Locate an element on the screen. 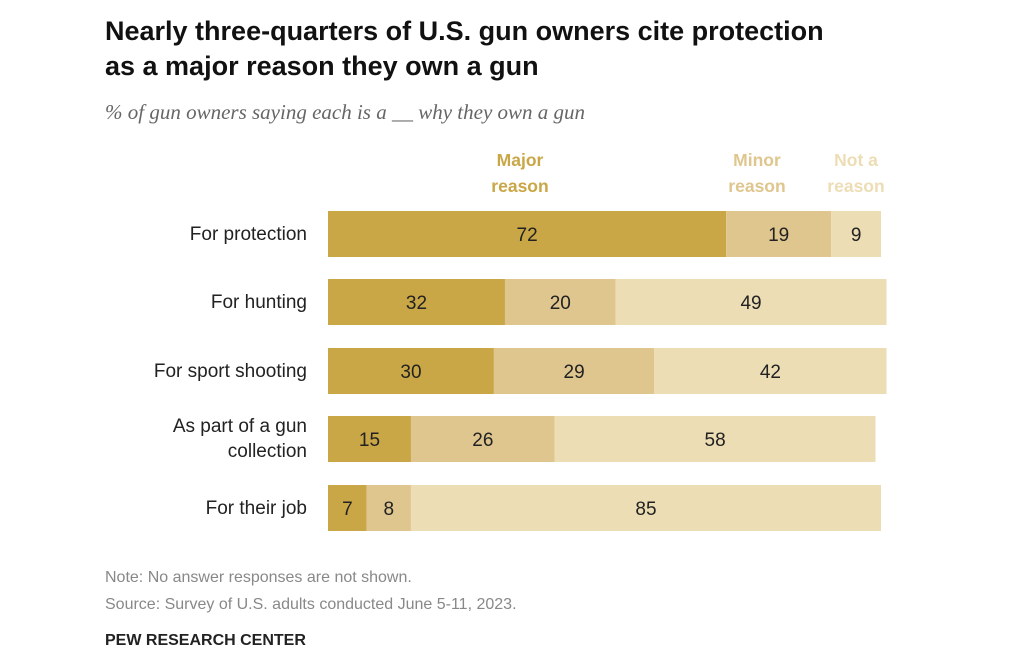 This screenshot has width=1024, height=670. legend-item: Minor reason is located at coordinates (757, 173).